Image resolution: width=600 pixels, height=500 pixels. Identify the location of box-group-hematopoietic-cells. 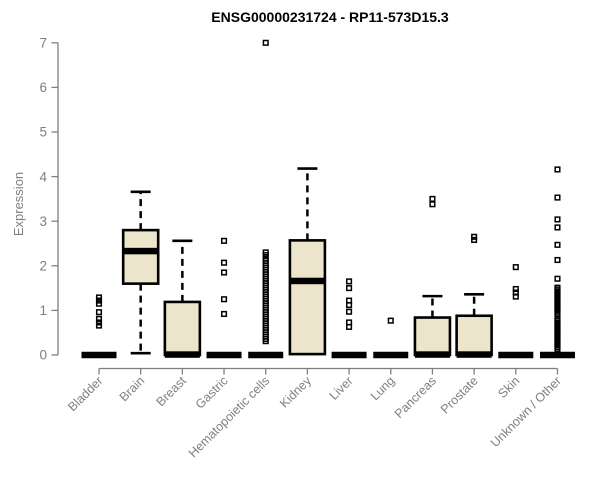
(266, 199).